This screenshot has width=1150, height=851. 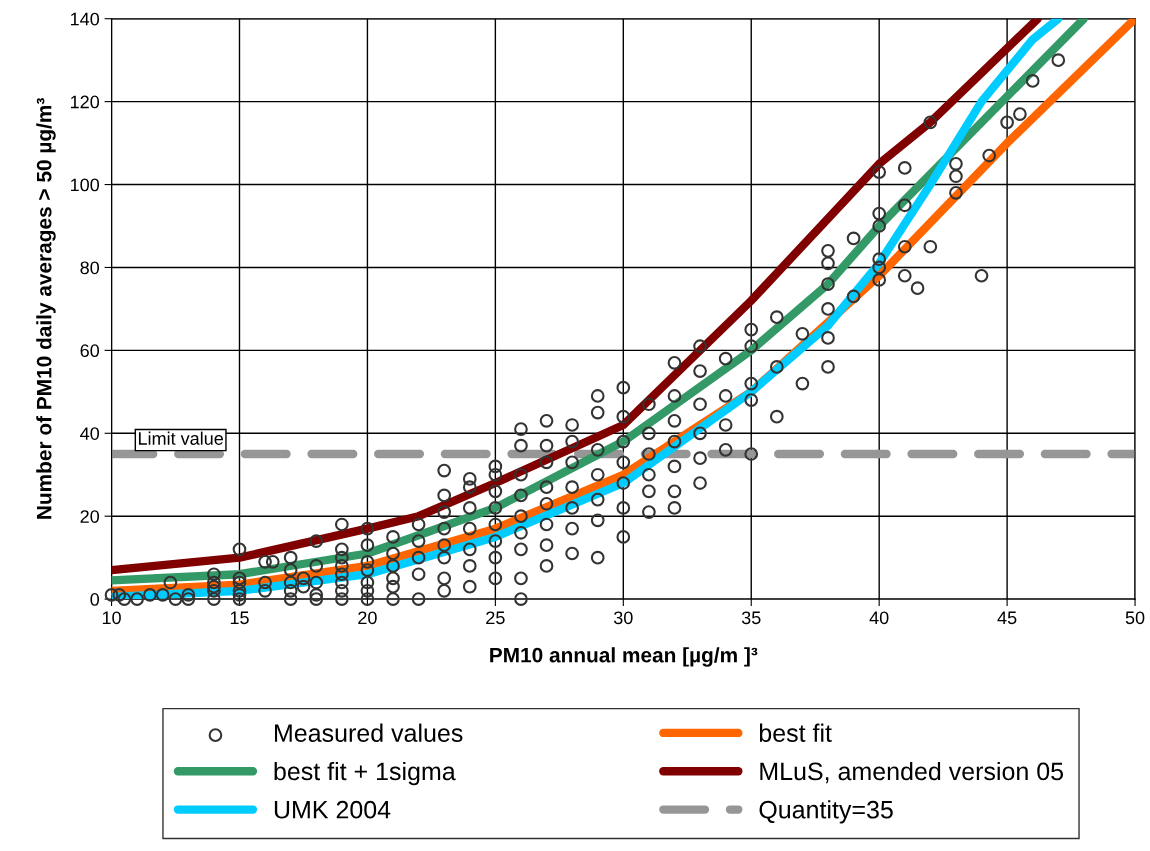 What do you see at coordinates (85, 102) in the screenshot?
I see `y-tick-label: 120` at bounding box center [85, 102].